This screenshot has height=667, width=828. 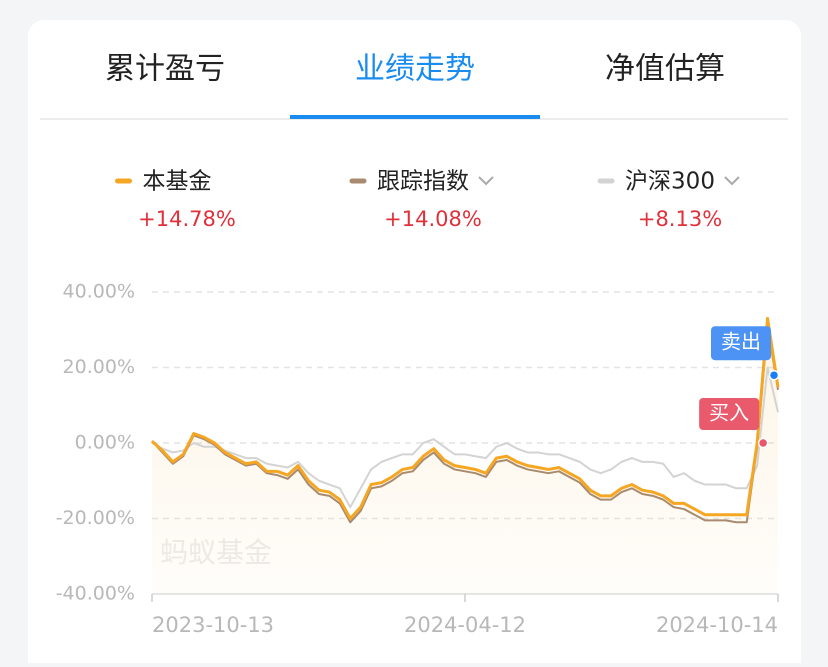 I want to click on sell-label: 卖出, so click(x=741, y=342).